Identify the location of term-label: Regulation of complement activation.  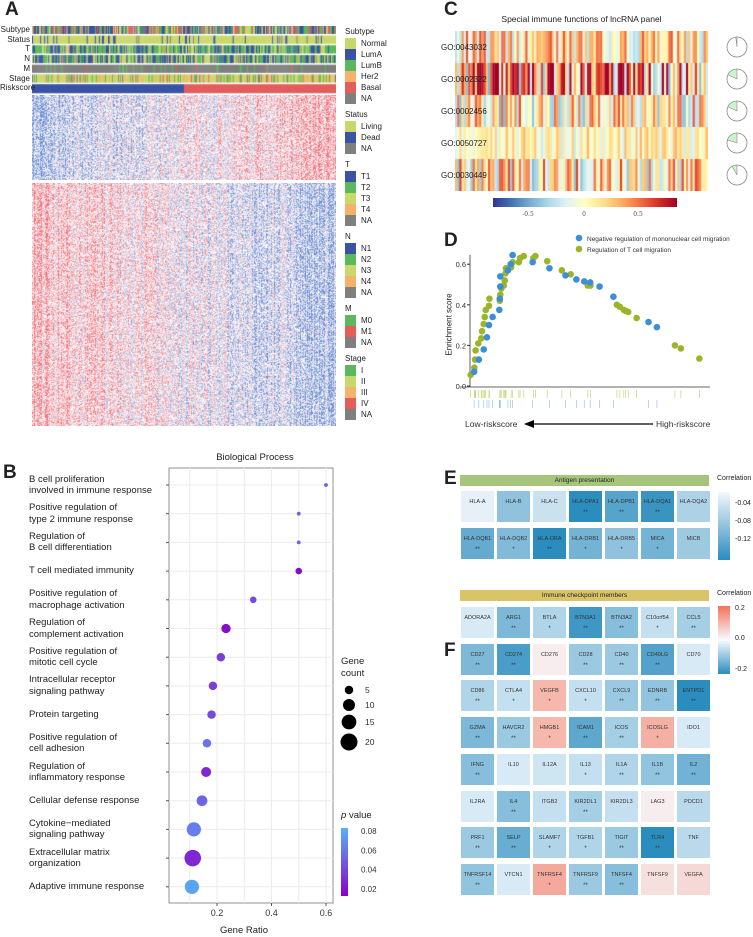
(76, 628).